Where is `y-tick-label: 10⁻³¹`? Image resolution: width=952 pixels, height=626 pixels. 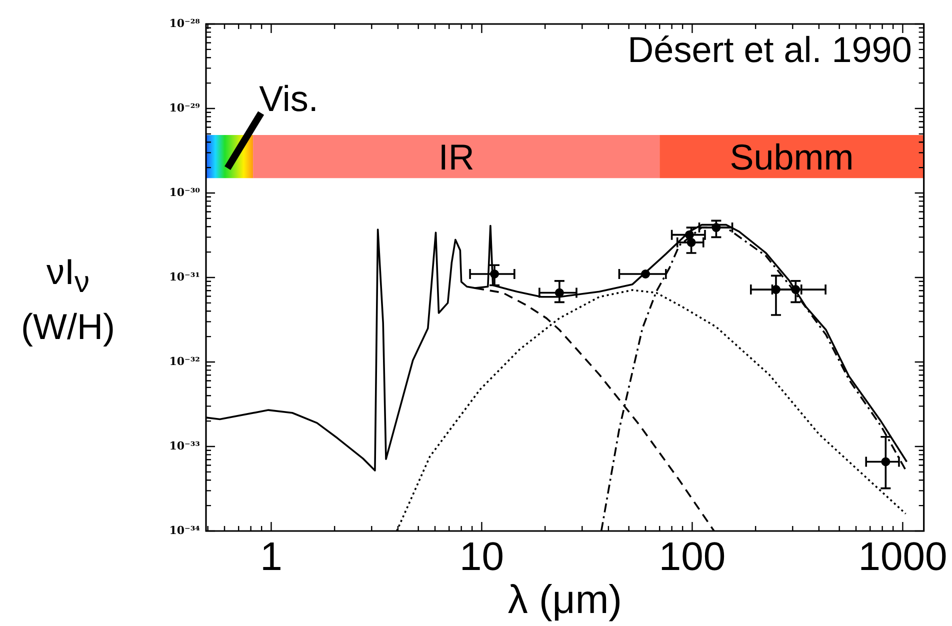 y-tick-label: 10⁻³¹ is located at coordinates (184, 277).